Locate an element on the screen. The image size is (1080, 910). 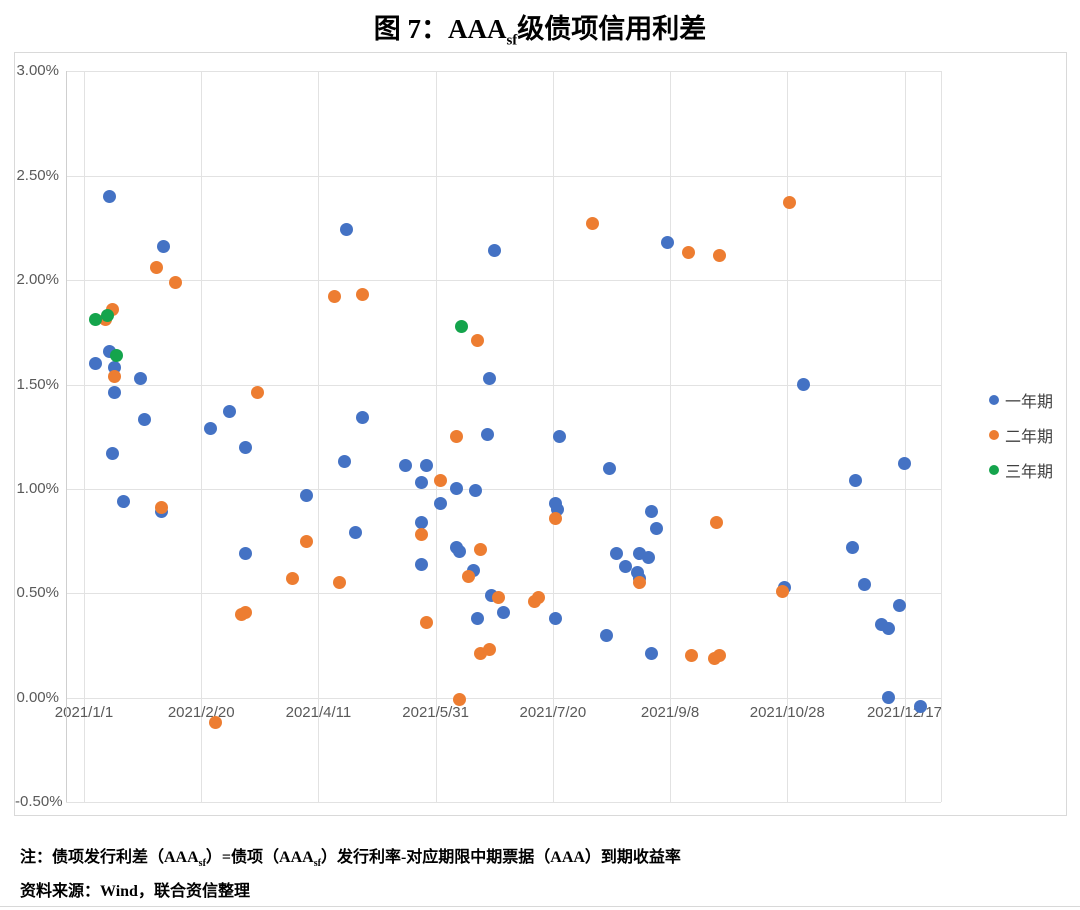
legend-item: 二年期 is located at coordinates (1021, 435).